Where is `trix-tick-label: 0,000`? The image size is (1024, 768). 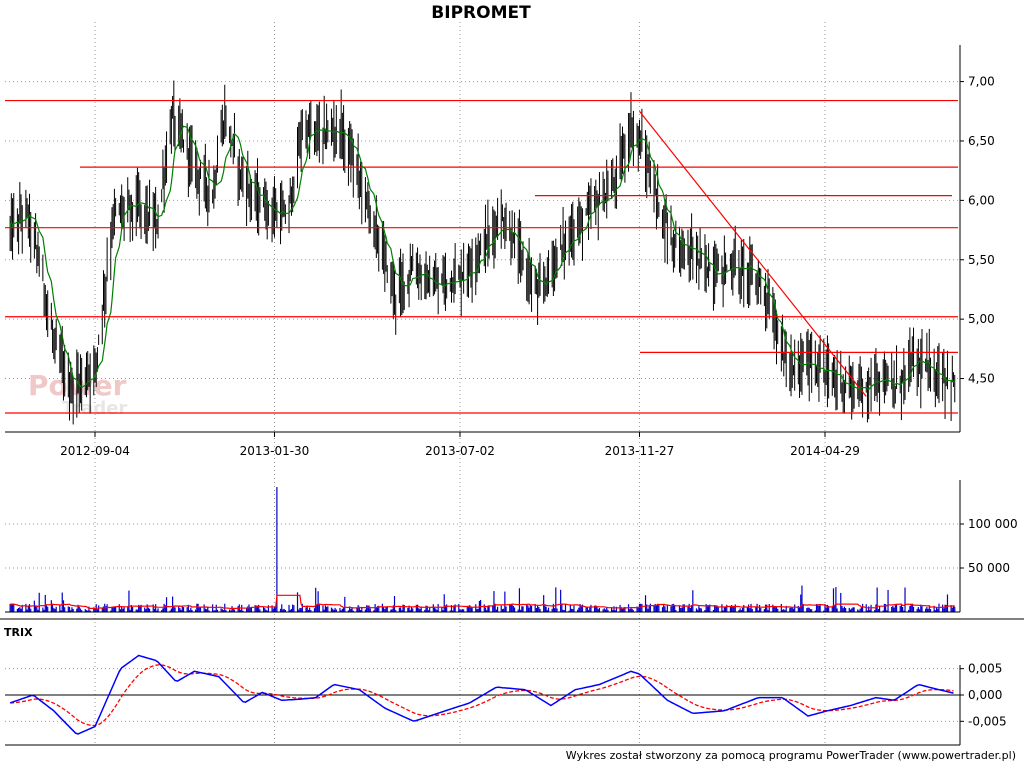
trix-tick-label: 0,000 is located at coordinates (985, 695).